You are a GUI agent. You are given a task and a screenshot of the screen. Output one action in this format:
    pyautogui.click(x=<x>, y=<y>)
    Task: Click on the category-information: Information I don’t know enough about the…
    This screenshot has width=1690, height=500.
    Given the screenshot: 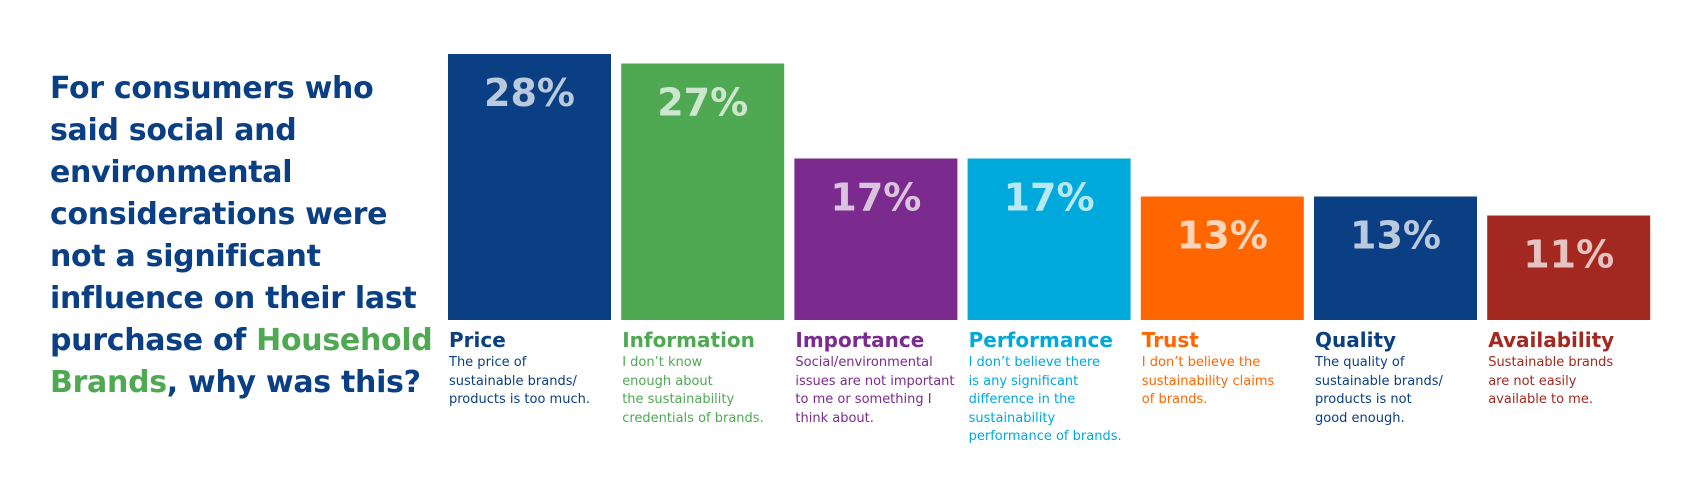 What is the action you would take?
    pyautogui.click(x=712, y=378)
    